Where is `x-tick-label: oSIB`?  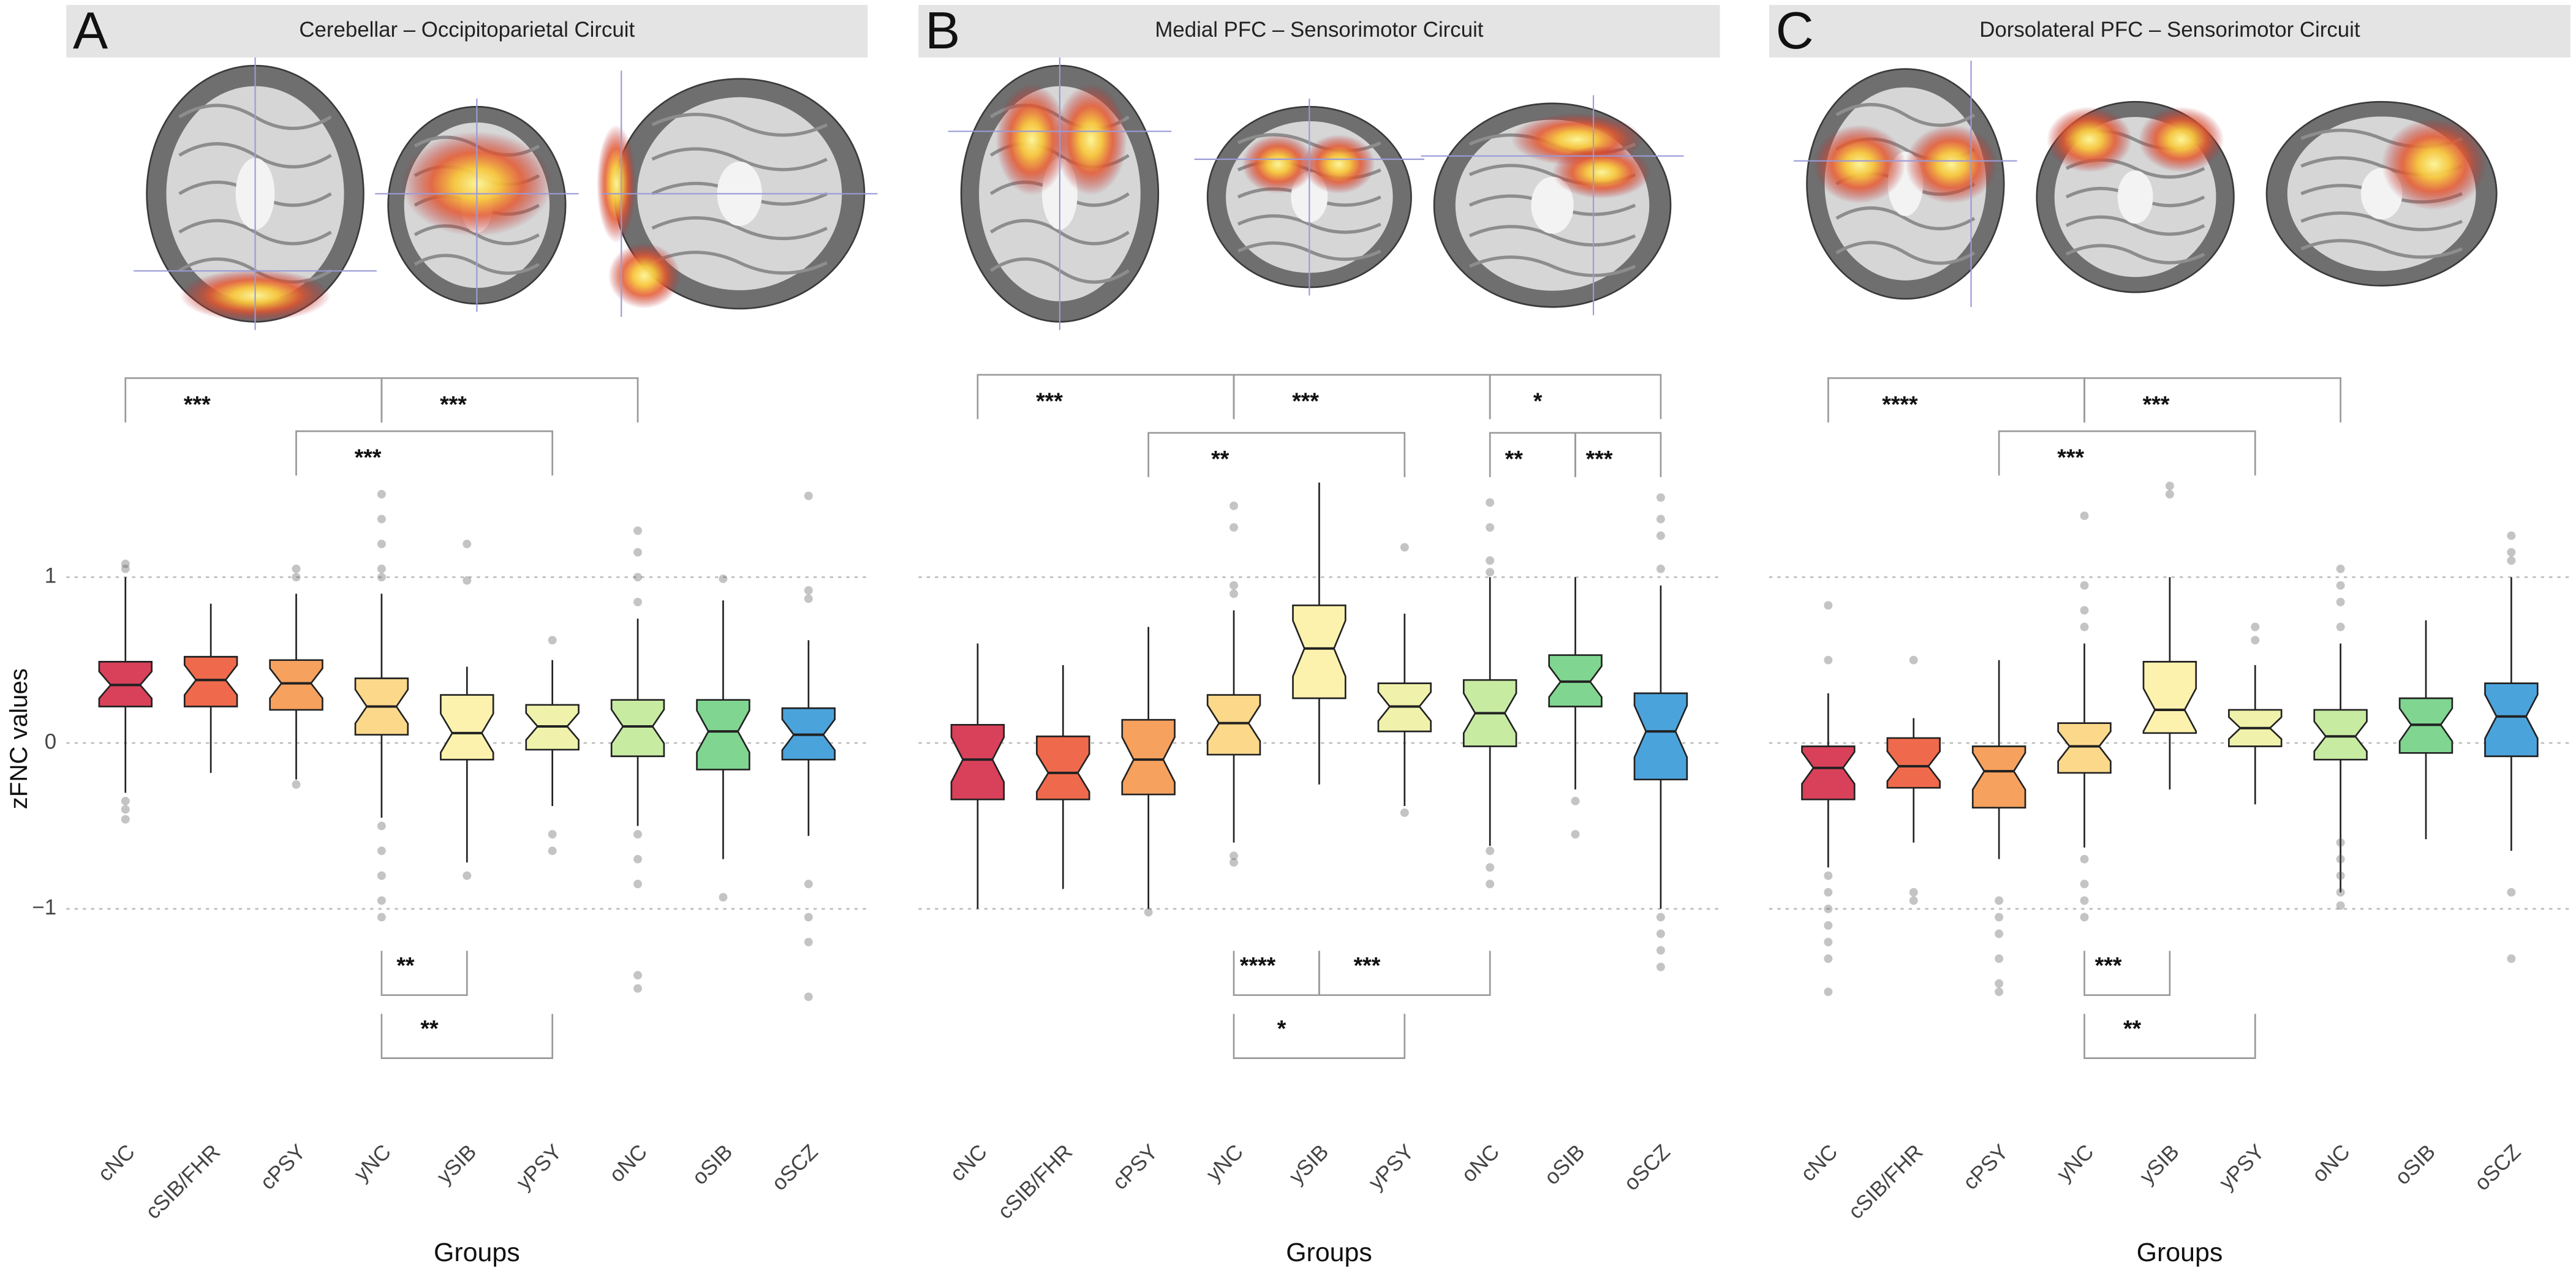 x-tick-label: oSIB is located at coordinates (712, 1164).